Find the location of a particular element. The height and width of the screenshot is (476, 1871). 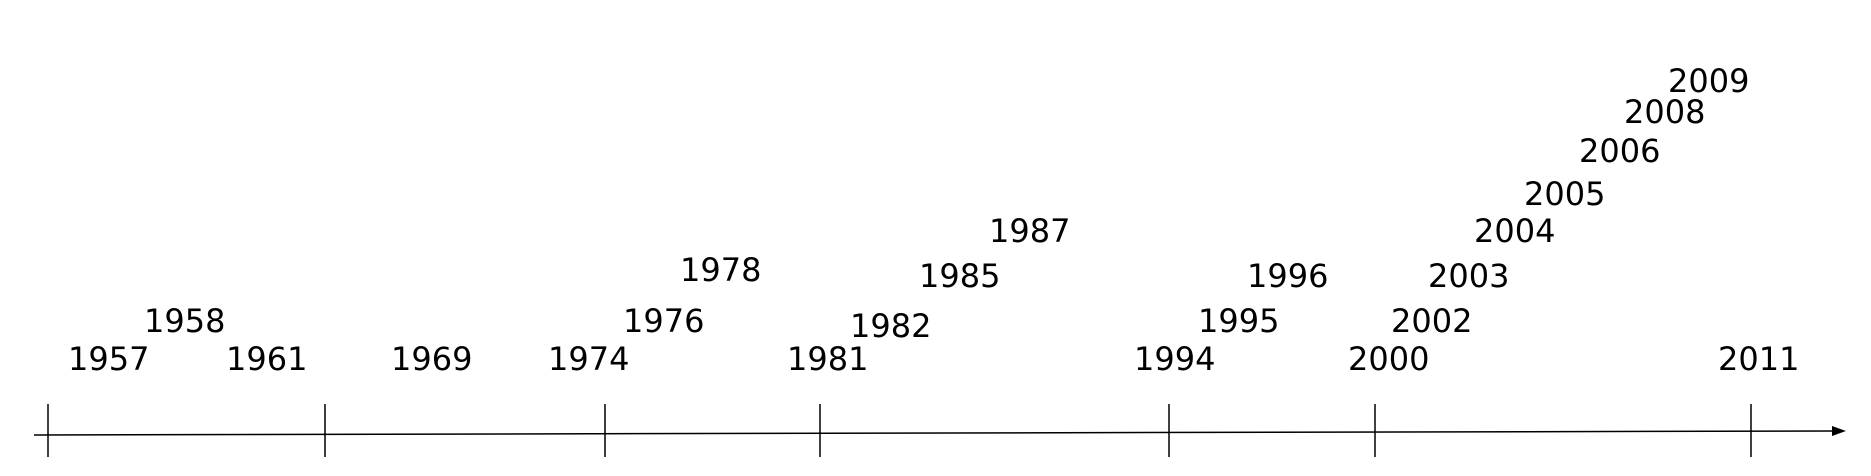

year-label: 2000 is located at coordinates (1388, 359).